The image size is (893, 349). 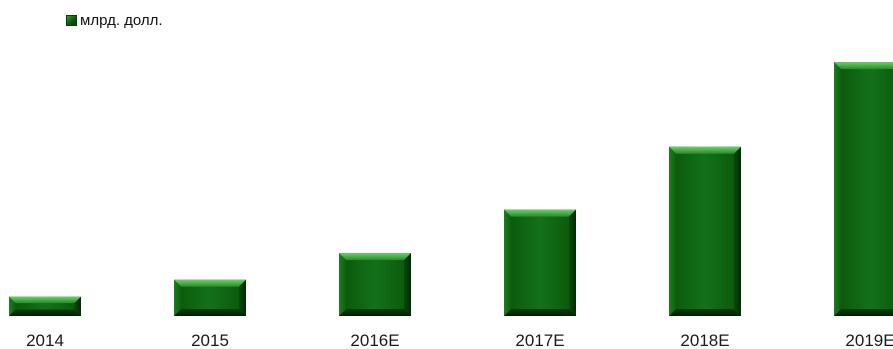 I want to click on chart-legend: млрд. долл., so click(x=114, y=20).